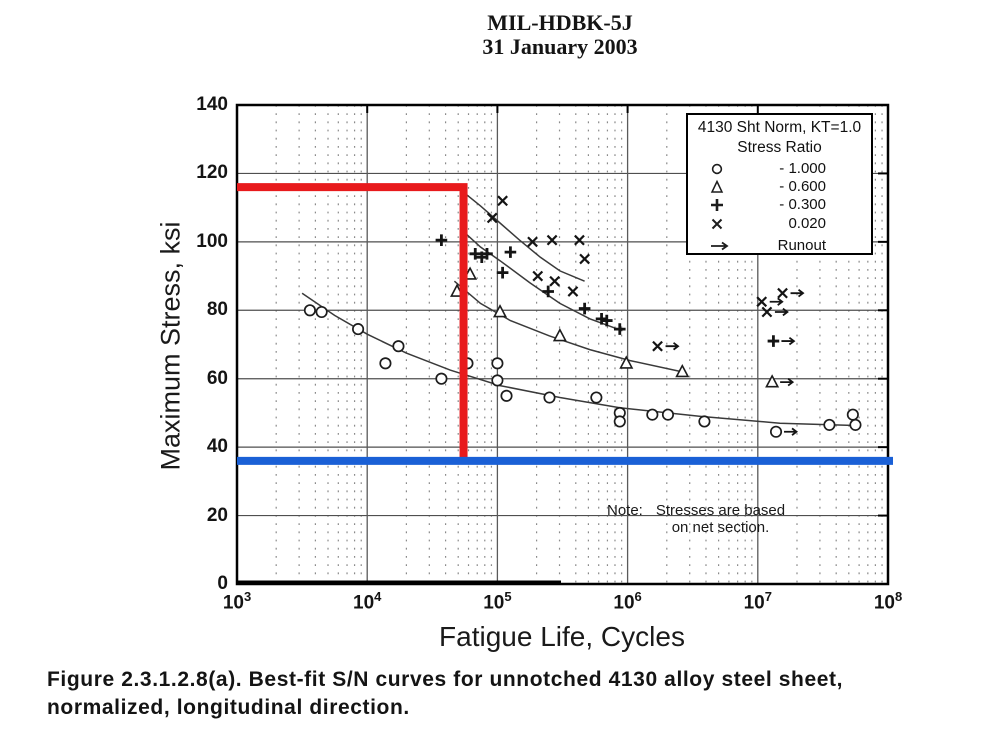  What do you see at coordinates (217, 378) in the screenshot?
I see `y-tick-label: 60` at bounding box center [217, 378].